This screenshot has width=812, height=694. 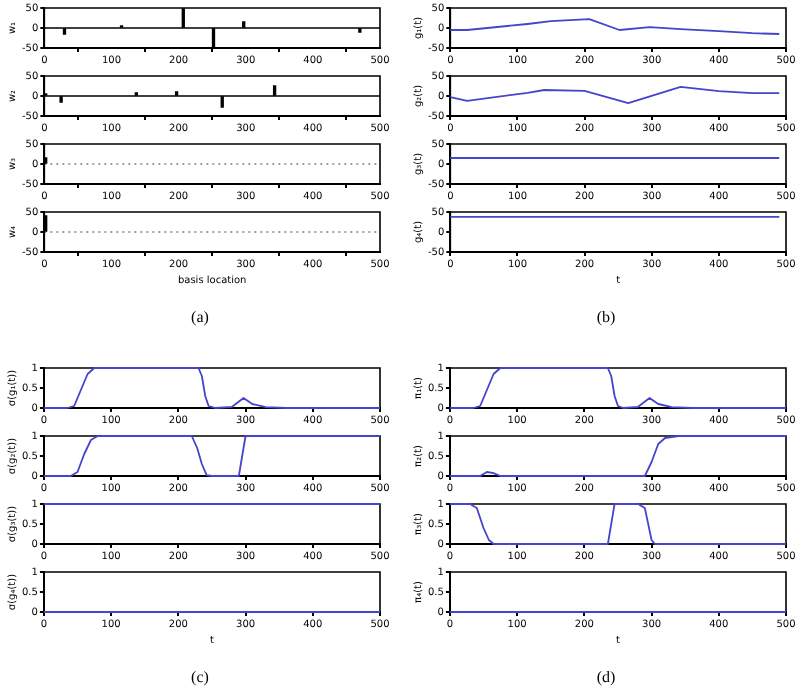 I want to click on text: (c), so click(x=200, y=677).